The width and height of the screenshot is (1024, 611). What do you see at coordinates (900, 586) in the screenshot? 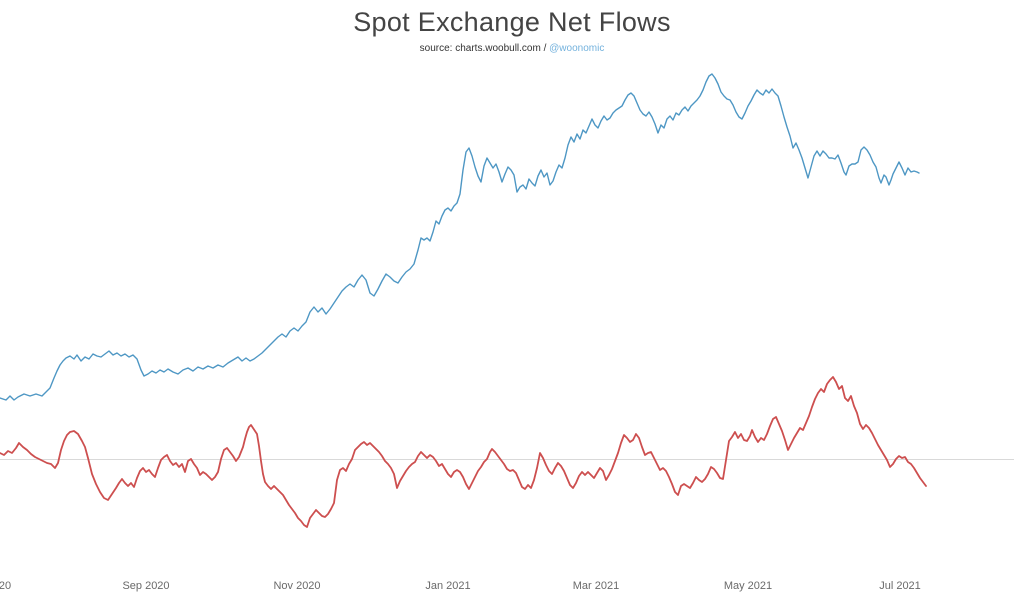
I see `x-axis-tick: Jul 2021` at bounding box center [900, 586].